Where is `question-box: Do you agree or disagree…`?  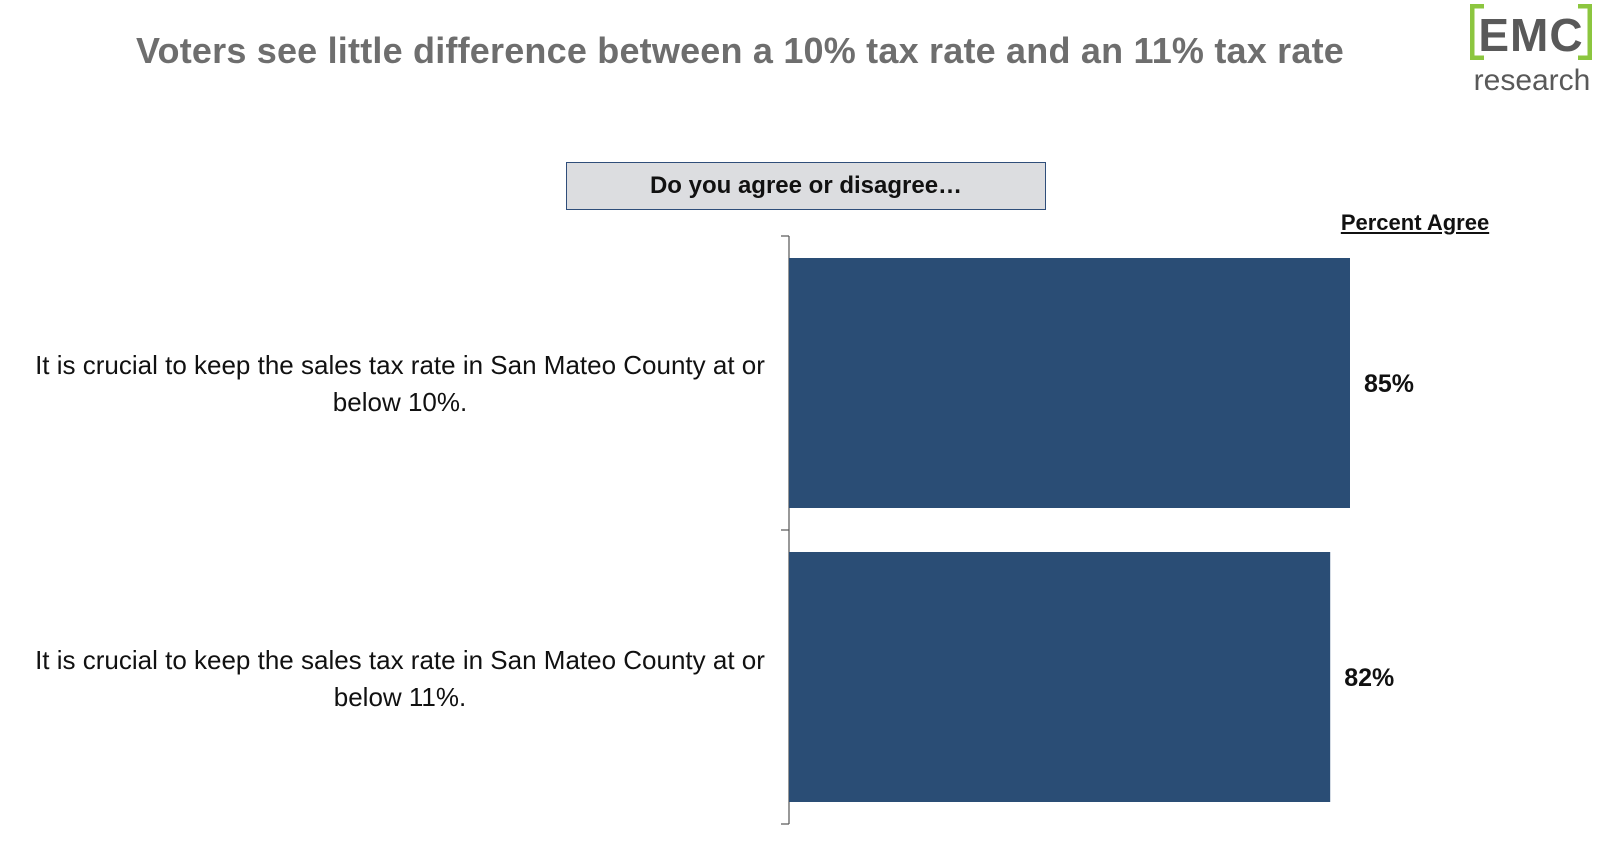
question-box: Do you agree or disagree… is located at coordinates (806, 186).